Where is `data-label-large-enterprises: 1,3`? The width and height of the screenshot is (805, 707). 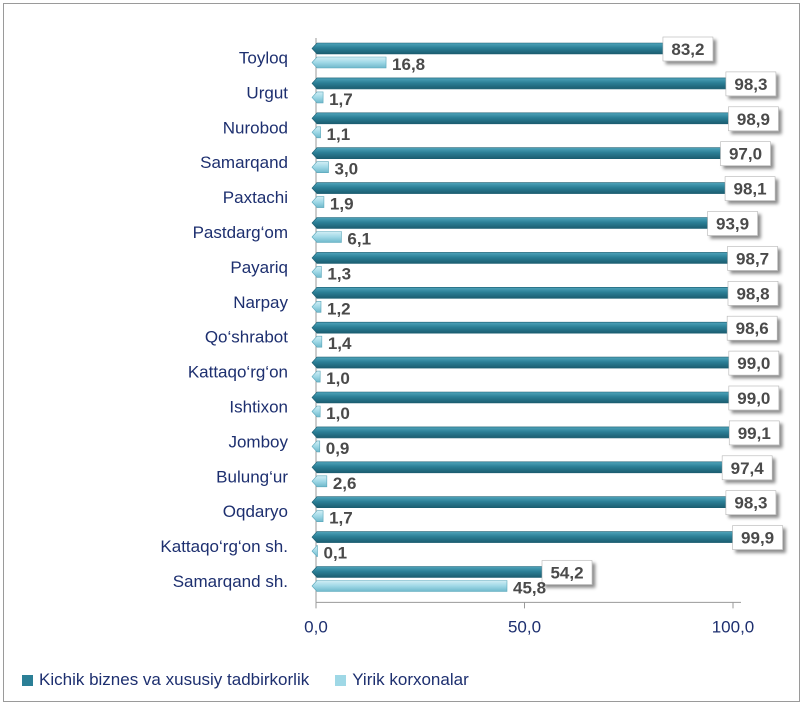
data-label-large-enterprises: 1,3 is located at coordinates (339, 273).